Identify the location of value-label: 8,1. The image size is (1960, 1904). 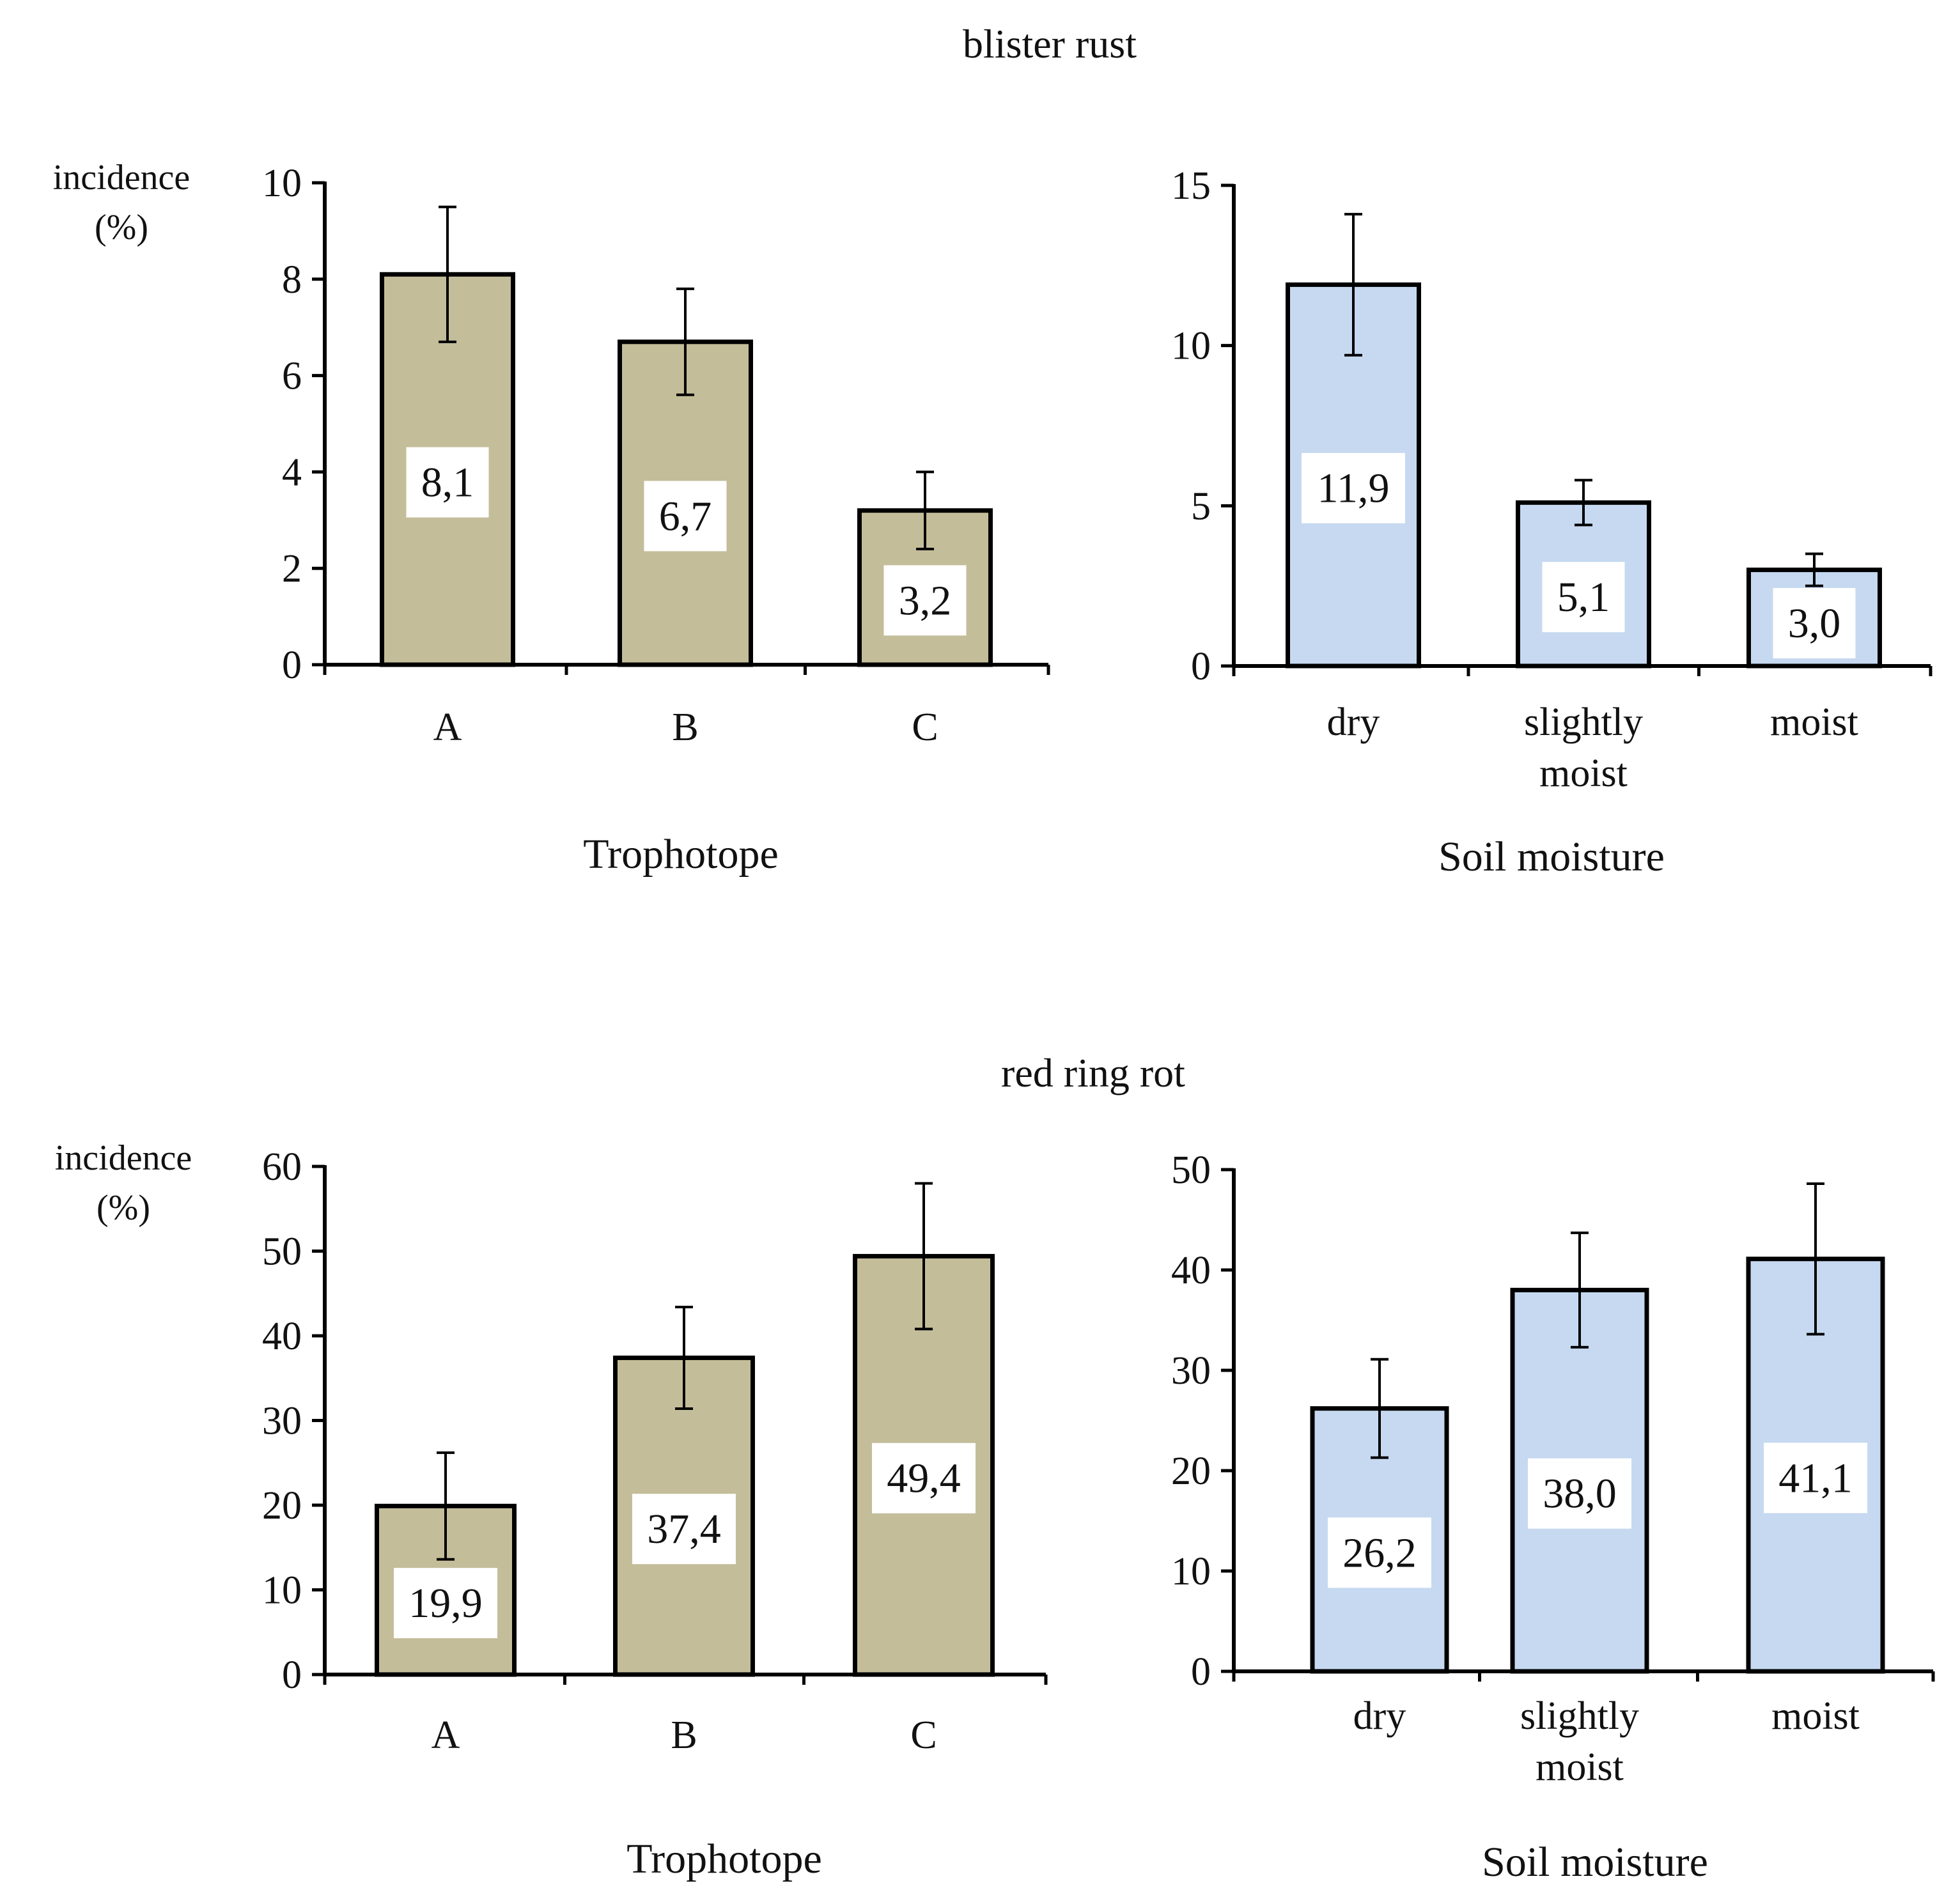
(447, 483).